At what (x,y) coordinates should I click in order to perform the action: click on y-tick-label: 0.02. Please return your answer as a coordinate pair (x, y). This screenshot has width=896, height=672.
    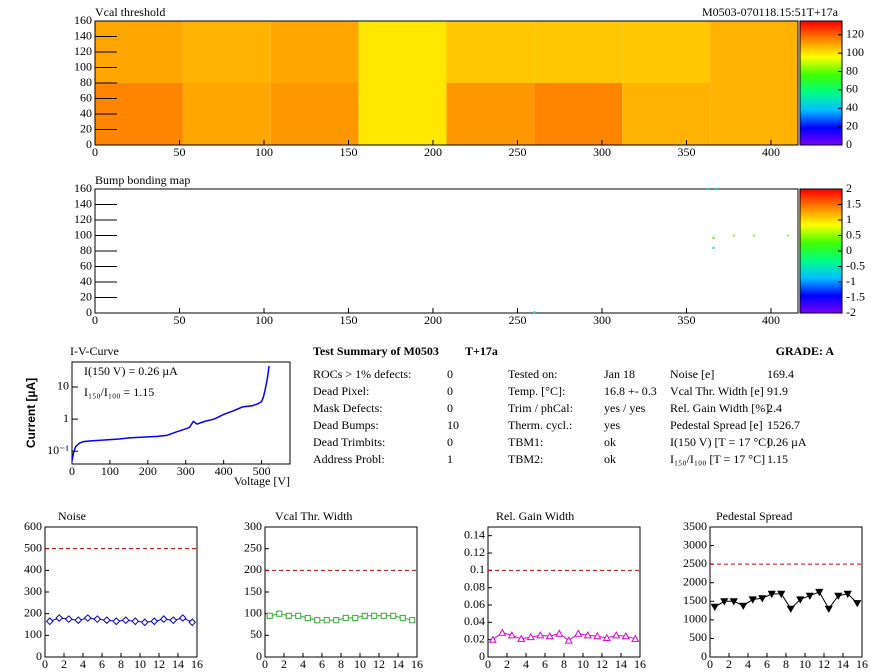
    Looking at the image, I should click on (474, 638).